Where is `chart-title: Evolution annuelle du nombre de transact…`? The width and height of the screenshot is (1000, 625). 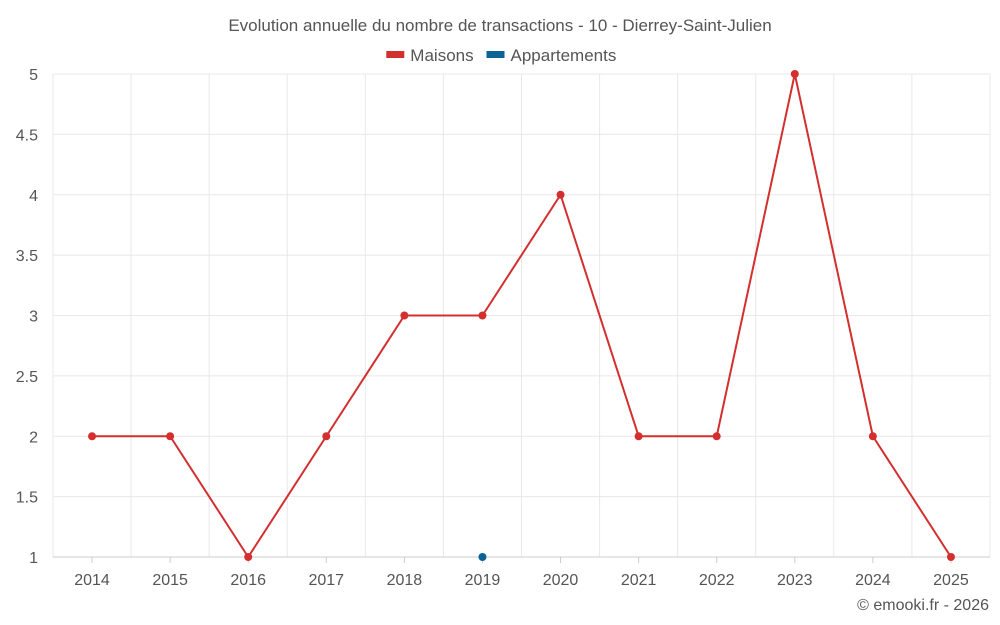 chart-title: Evolution annuelle du nombre de transact… is located at coordinates (499, 25).